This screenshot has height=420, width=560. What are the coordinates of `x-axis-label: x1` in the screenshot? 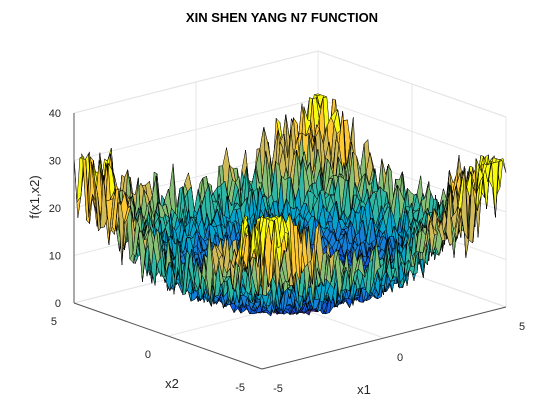 It's located at (364, 389).